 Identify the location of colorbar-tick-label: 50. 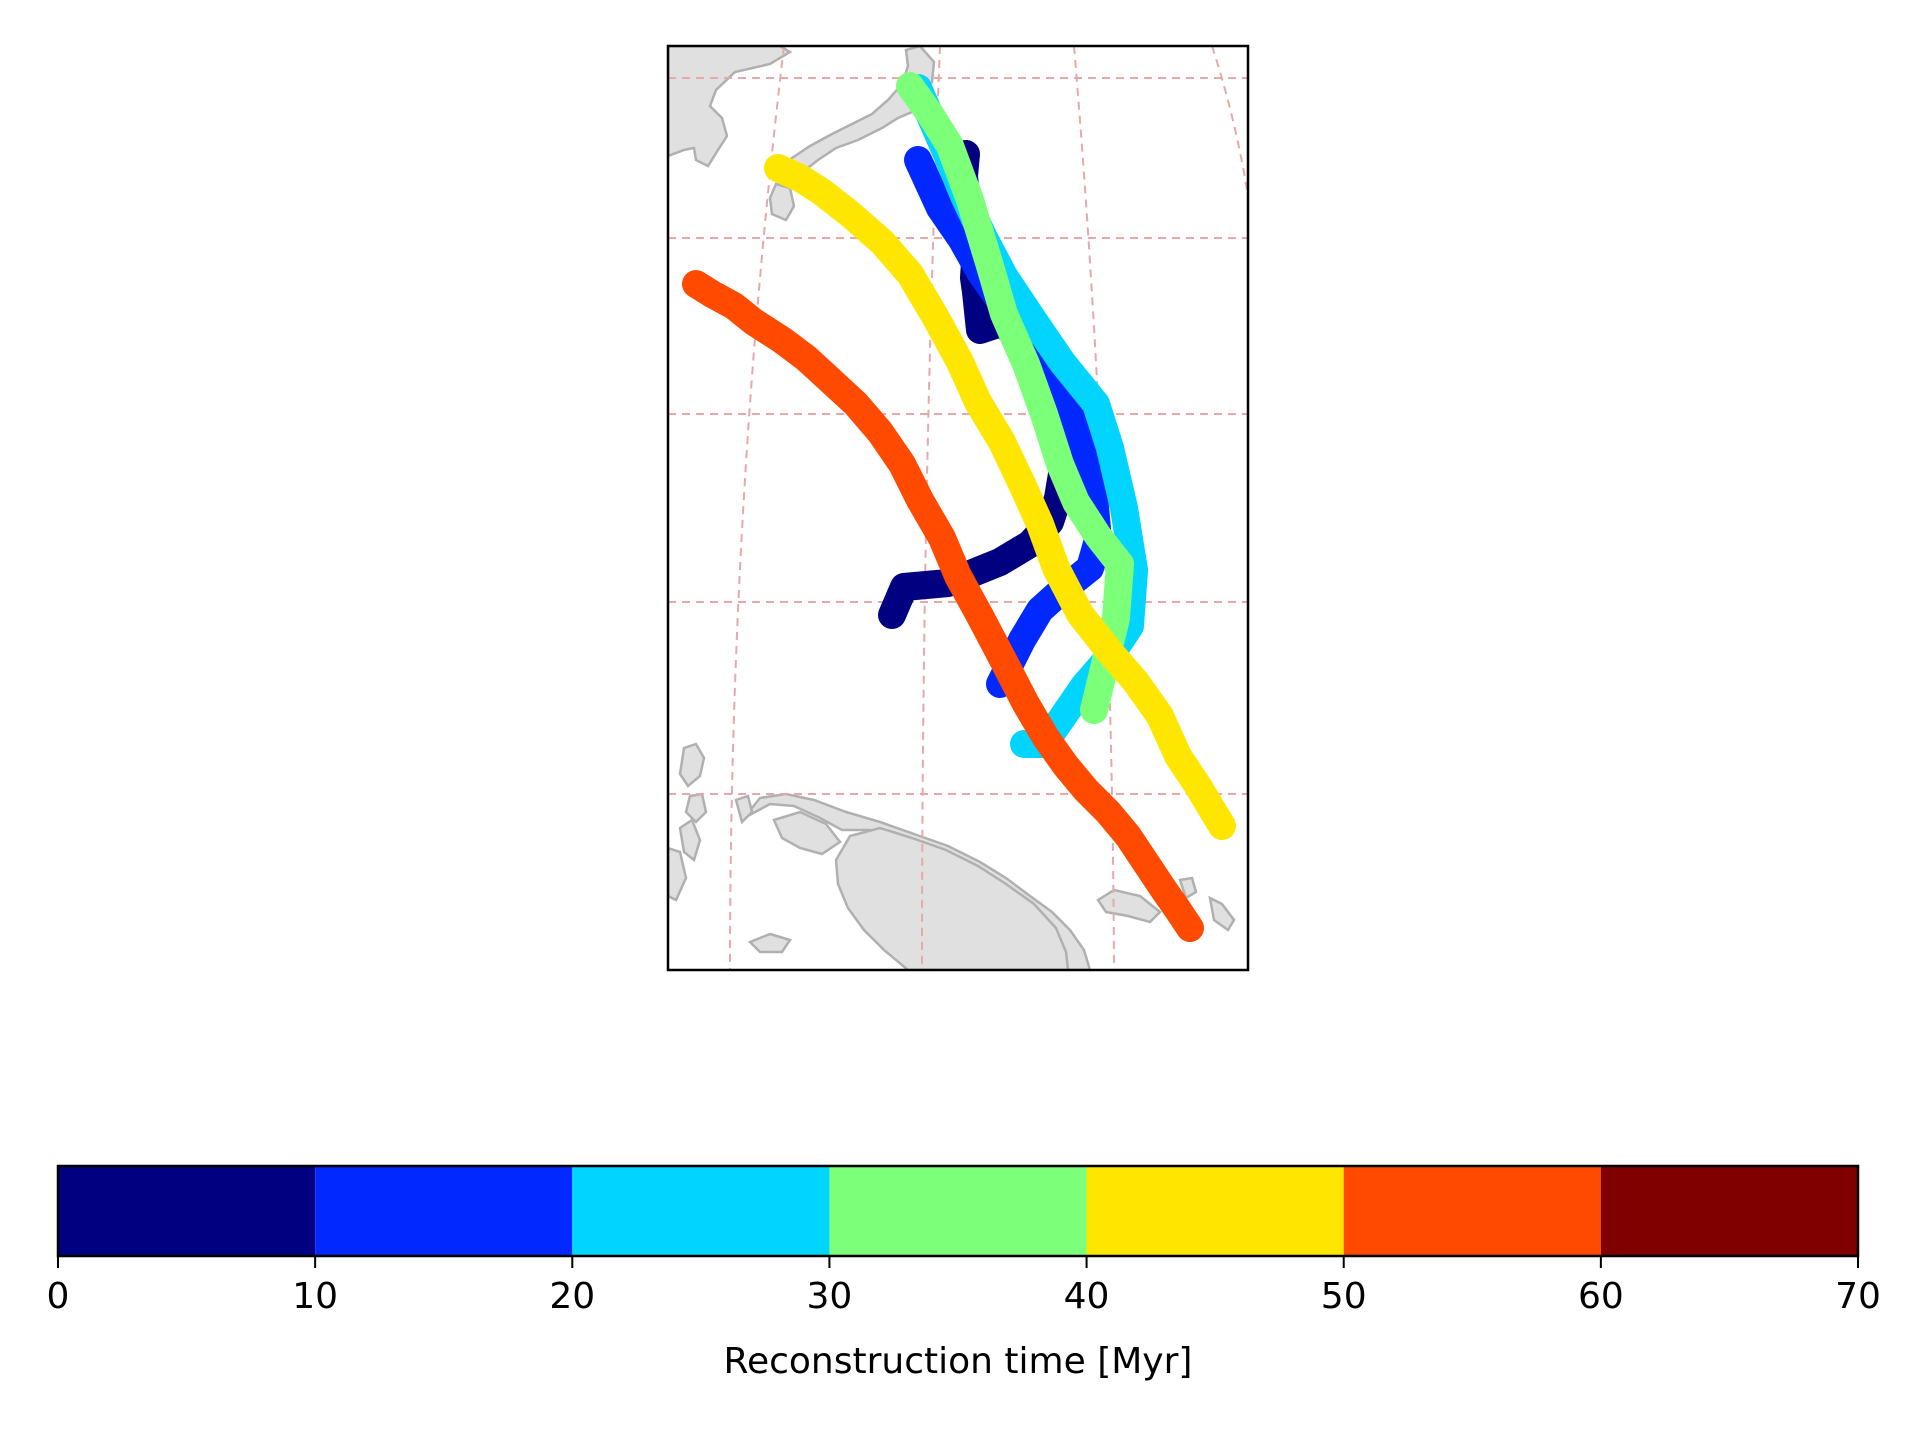
(1344, 1296).